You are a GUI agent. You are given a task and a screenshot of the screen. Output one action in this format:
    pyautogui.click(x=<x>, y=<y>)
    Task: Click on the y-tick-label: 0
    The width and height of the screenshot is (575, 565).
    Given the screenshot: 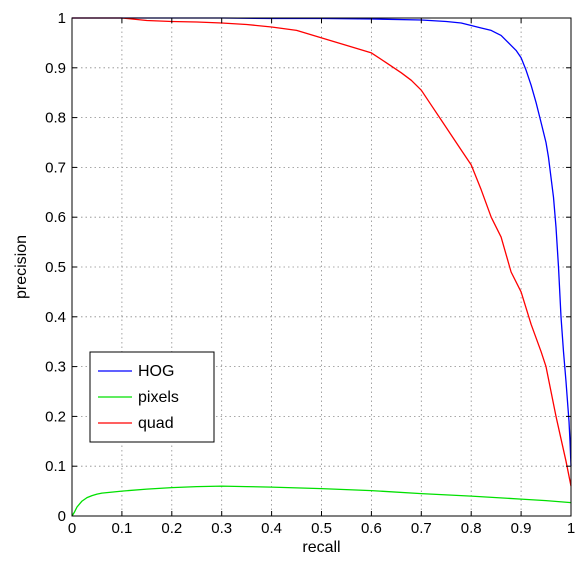 What is the action you would take?
    pyautogui.click(x=62, y=516)
    